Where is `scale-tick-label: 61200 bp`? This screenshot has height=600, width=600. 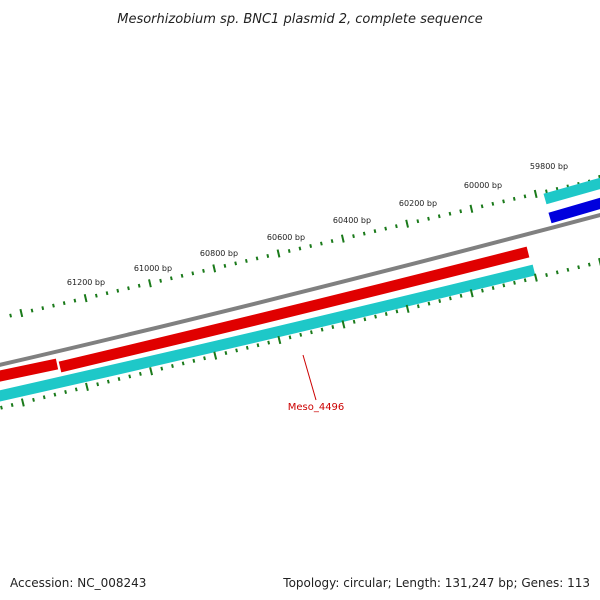
scale-tick-label: 61200 bp is located at coordinates (86, 282).